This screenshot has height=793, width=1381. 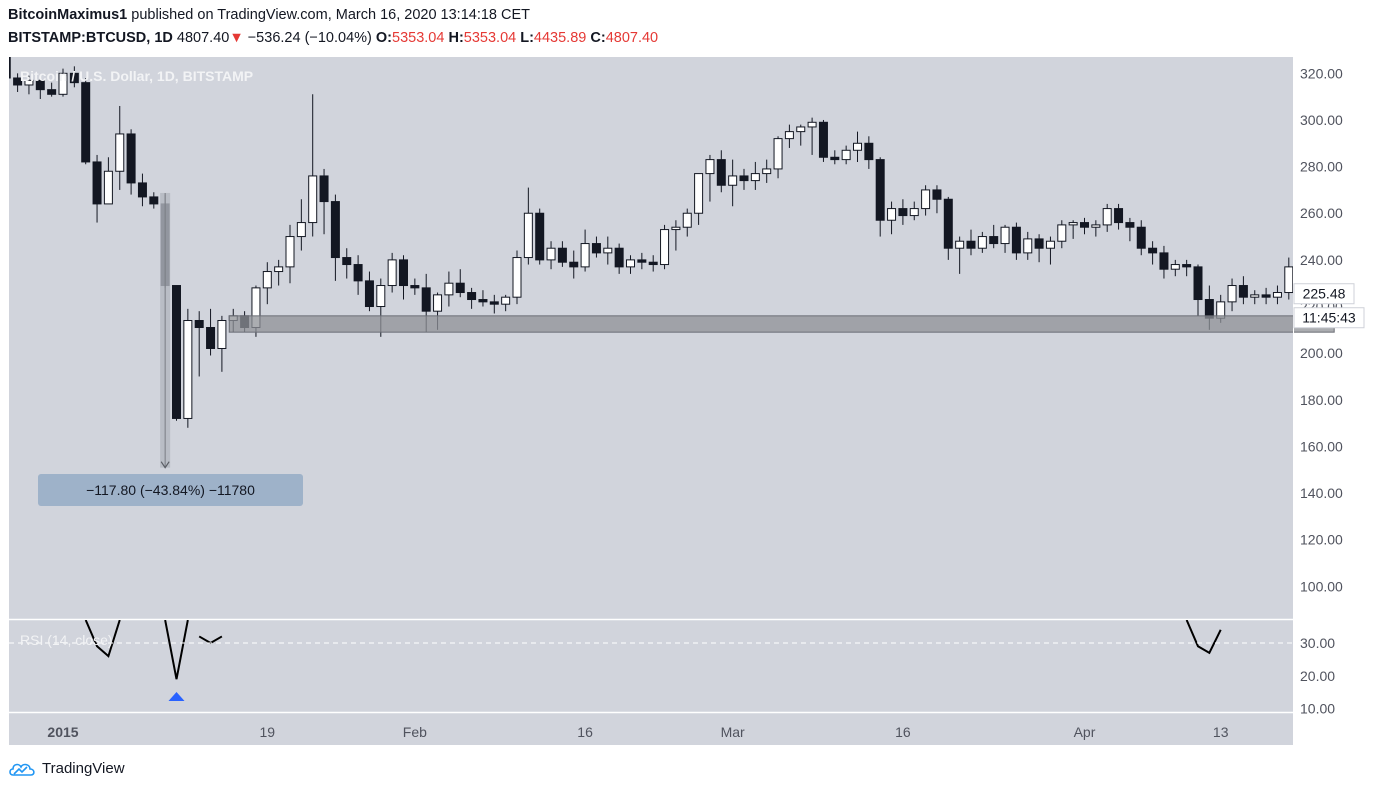 I want to click on measure-box-bg, so click(x=170, y=490).